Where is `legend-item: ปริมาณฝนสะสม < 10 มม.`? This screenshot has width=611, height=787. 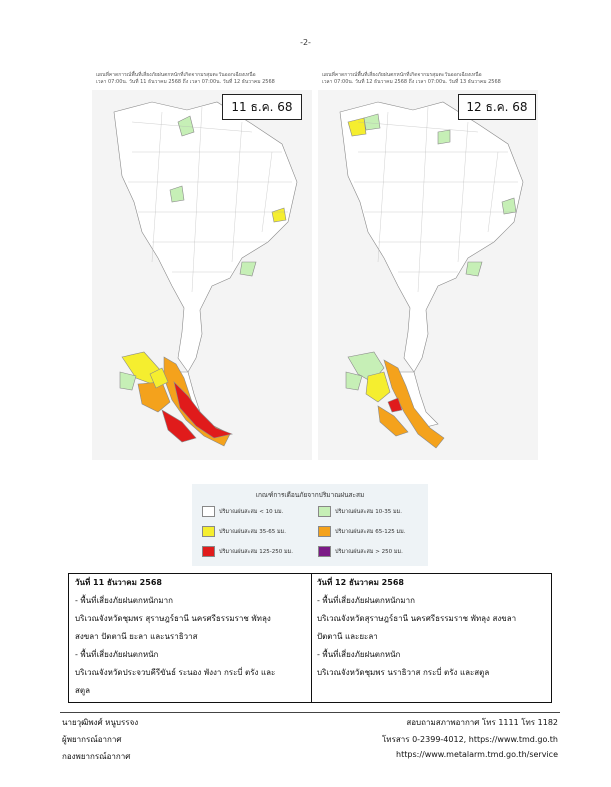
legend-item: ปริมาณฝนสะสม < 10 มม. is located at coordinates (242, 511).